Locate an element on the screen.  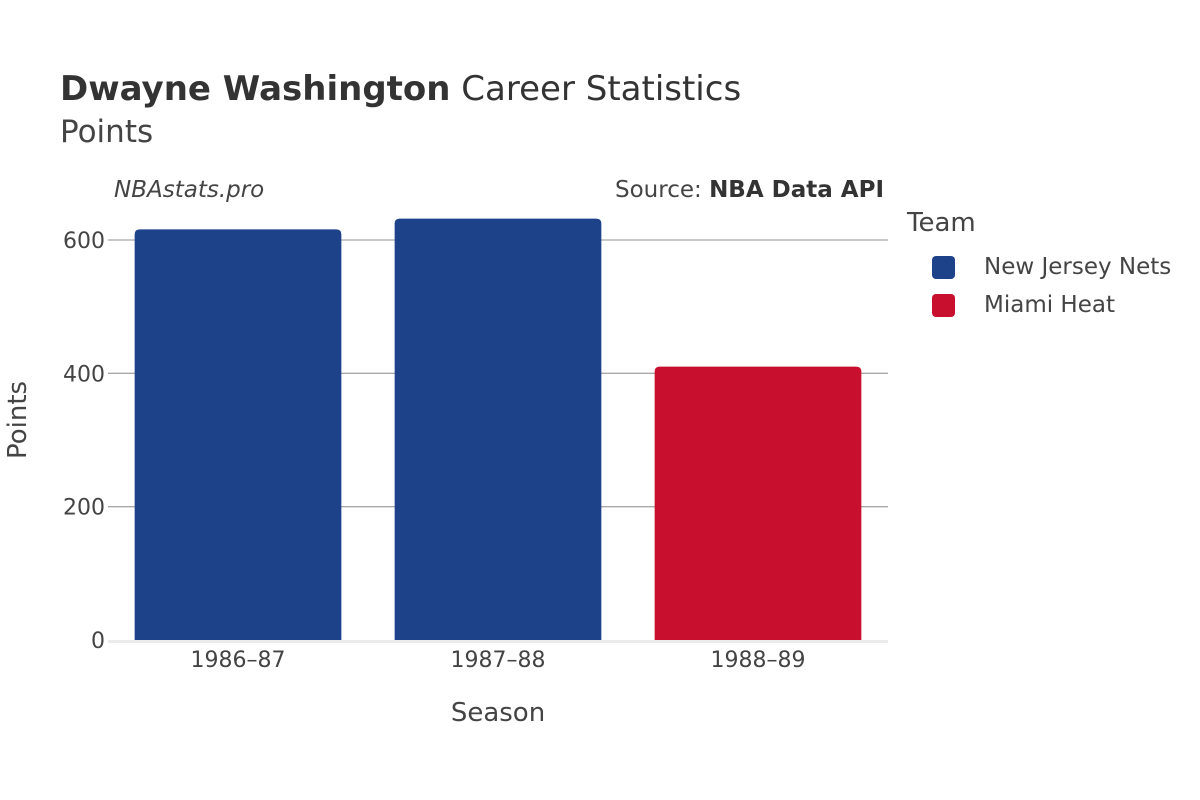
x-tick-label-1986–87: 1986–87 is located at coordinates (238, 660).